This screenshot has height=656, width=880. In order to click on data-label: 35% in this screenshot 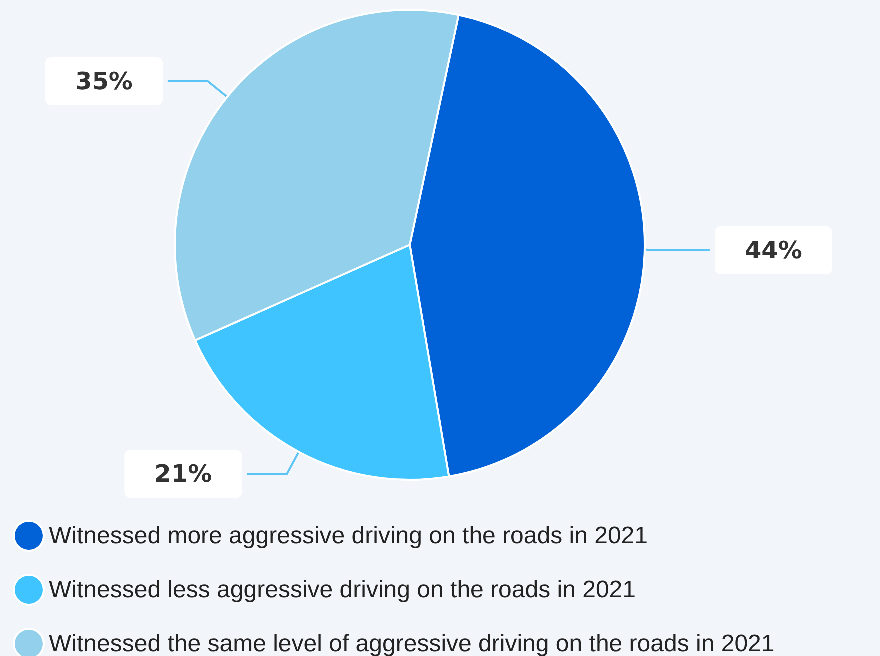, I will do `click(104, 81)`.